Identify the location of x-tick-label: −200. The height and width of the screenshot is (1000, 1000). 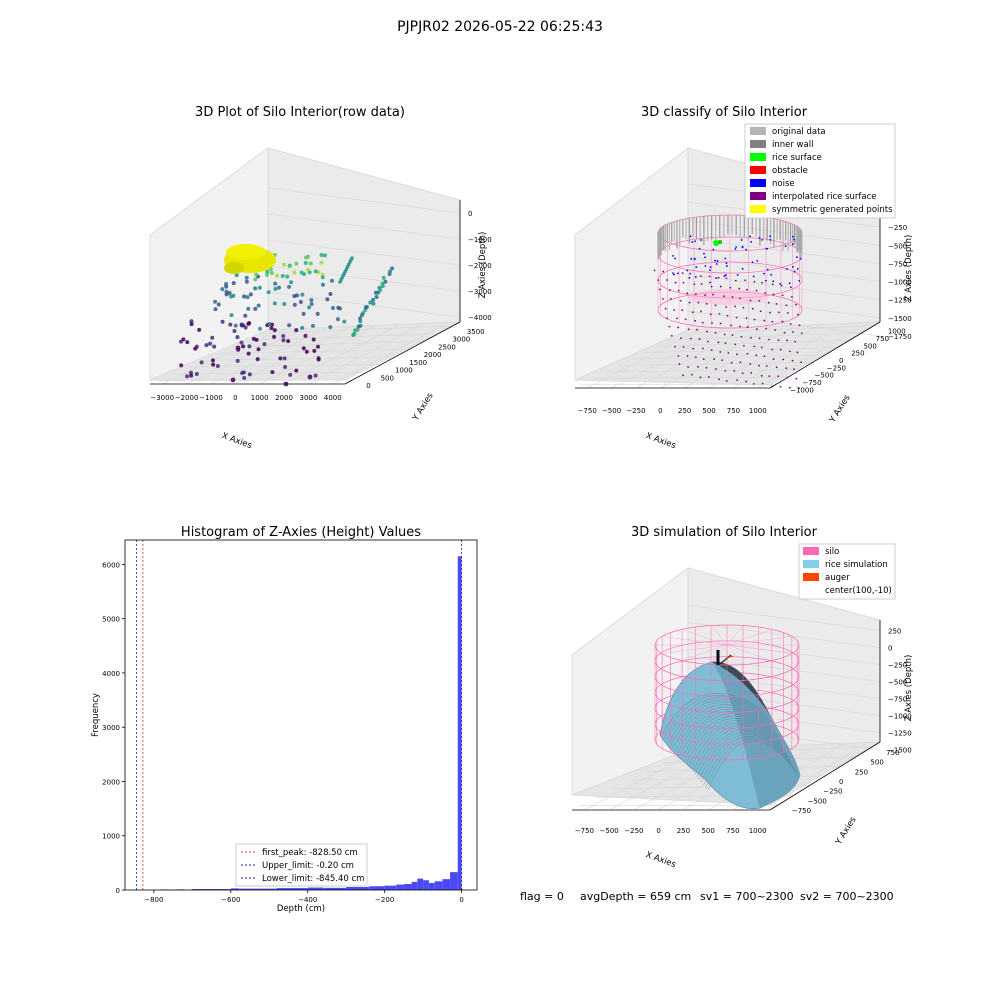
(384, 900).